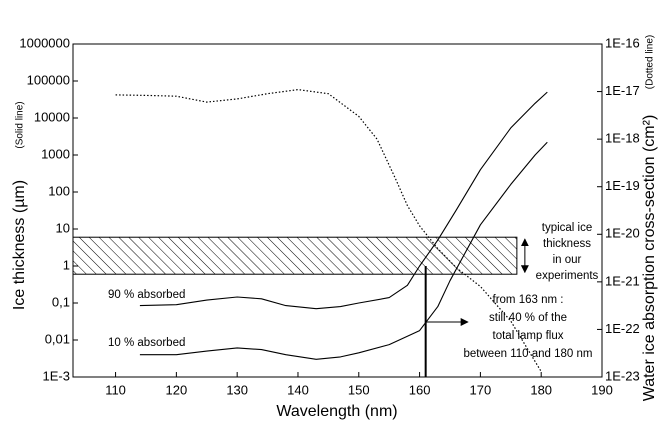  I want to click on y2-tick-label: 1E-19, so click(622, 185).